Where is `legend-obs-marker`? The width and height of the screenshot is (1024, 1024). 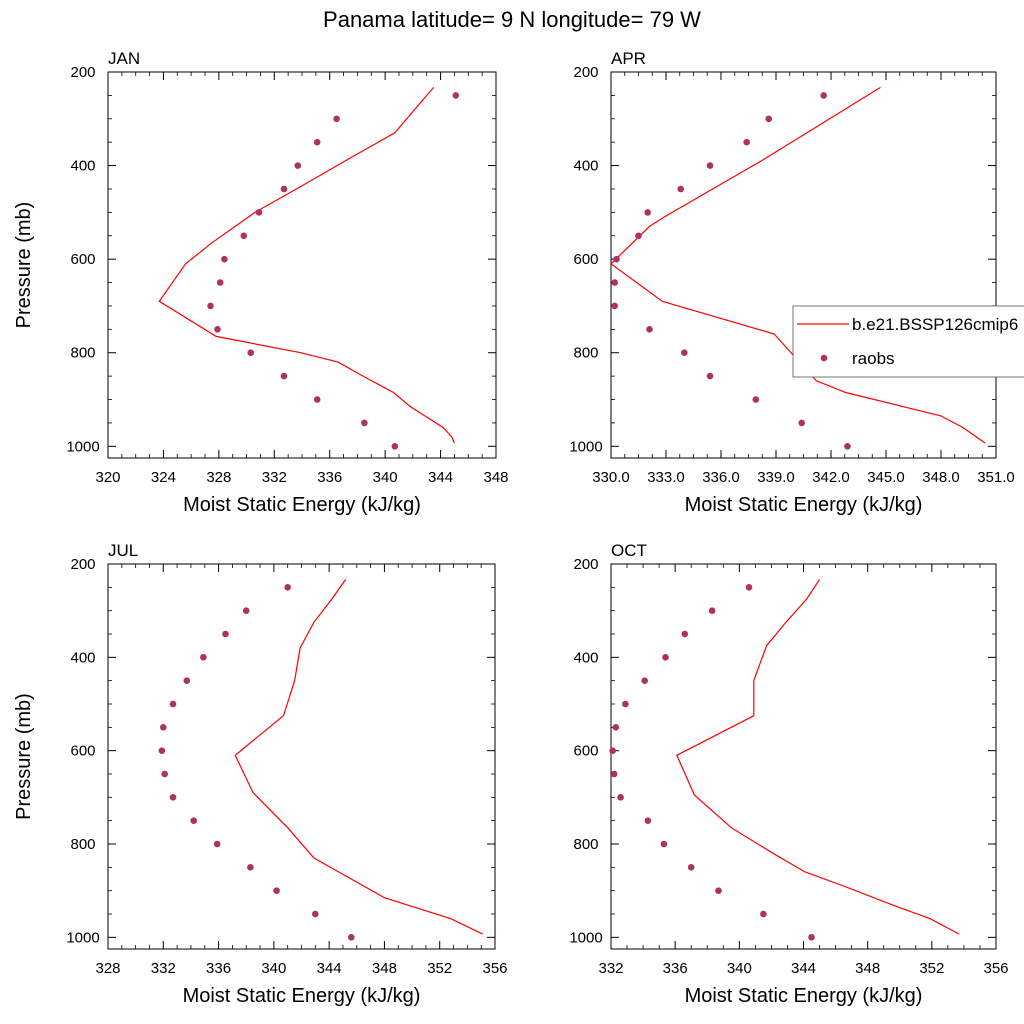
legend-obs-marker is located at coordinates (824, 358).